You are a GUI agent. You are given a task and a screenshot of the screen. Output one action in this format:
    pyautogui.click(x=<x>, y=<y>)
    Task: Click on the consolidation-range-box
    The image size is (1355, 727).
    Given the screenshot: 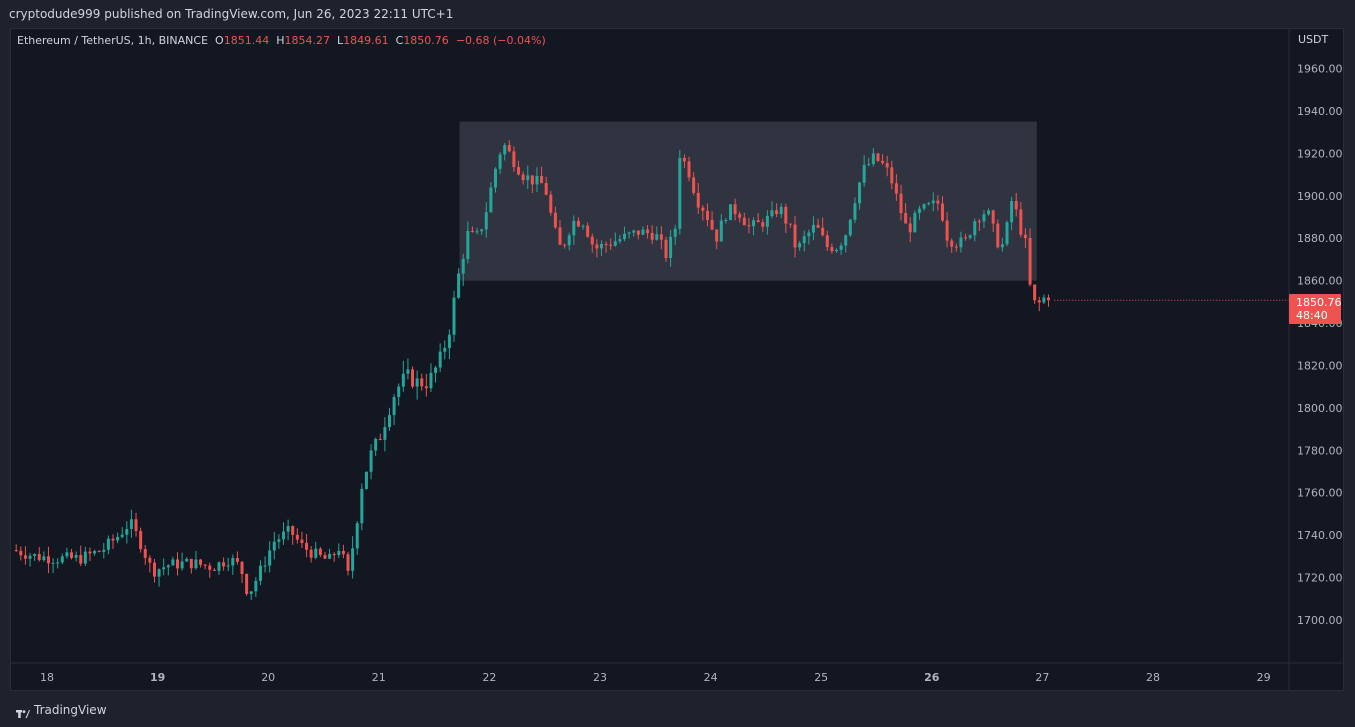 What is the action you would take?
    pyautogui.click(x=748, y=201)
    